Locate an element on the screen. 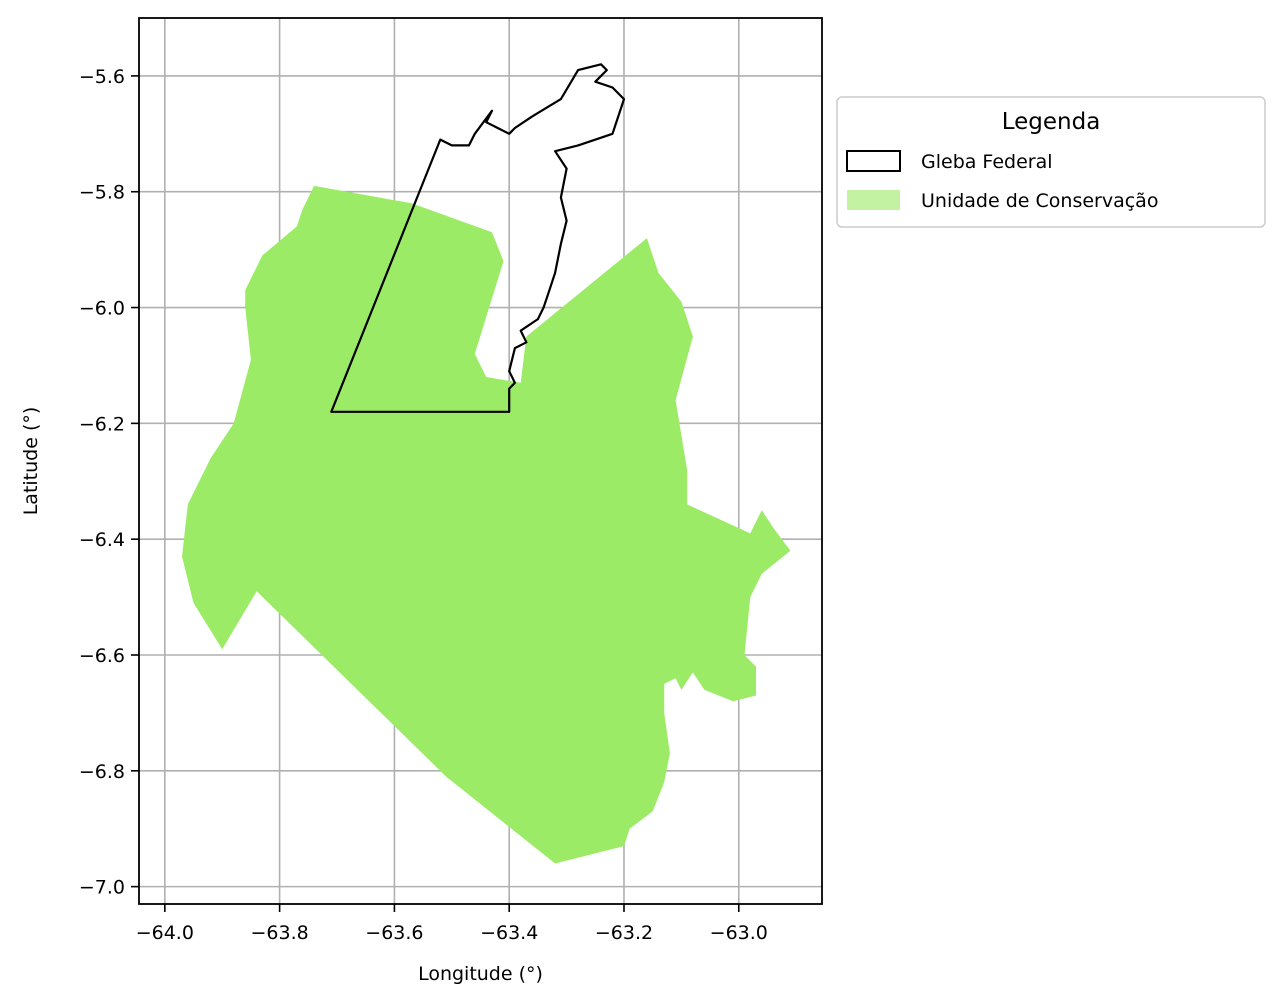  y-tick-label: −5.6 is located at coordinates (102, 77).